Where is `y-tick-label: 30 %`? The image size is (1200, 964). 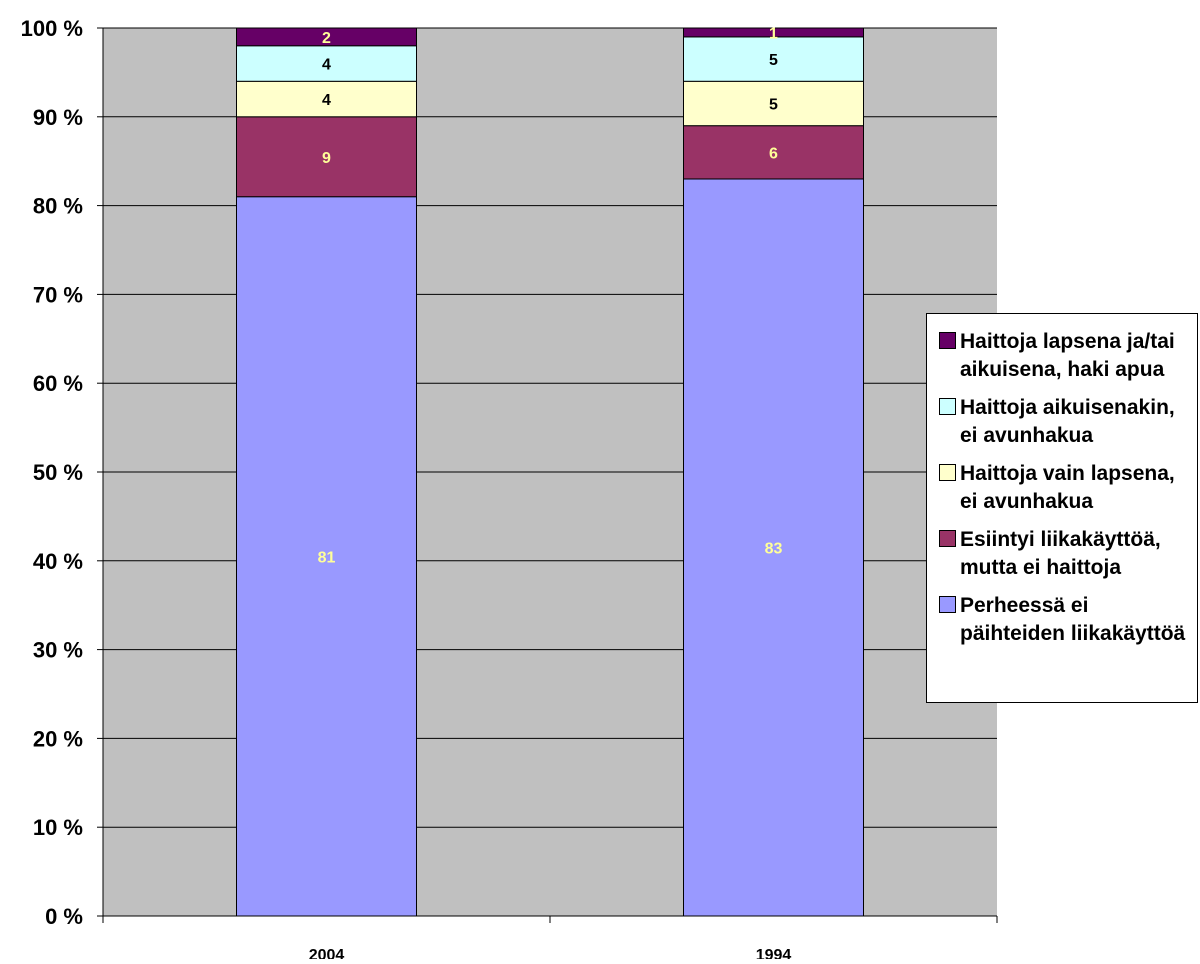 y-tick-label: 30 % is located at coordinates (58, 650).